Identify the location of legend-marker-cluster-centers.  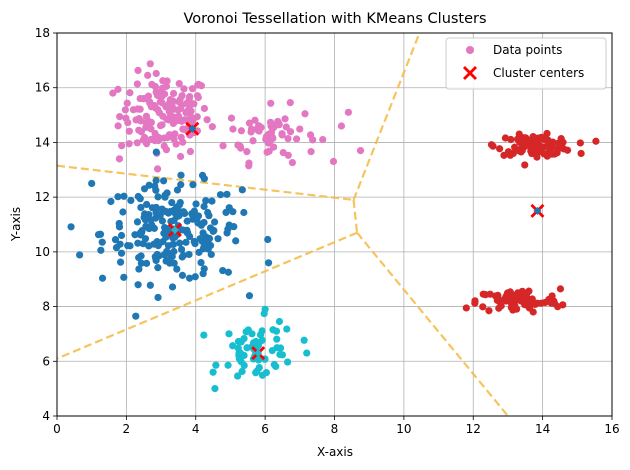
(470, 73).